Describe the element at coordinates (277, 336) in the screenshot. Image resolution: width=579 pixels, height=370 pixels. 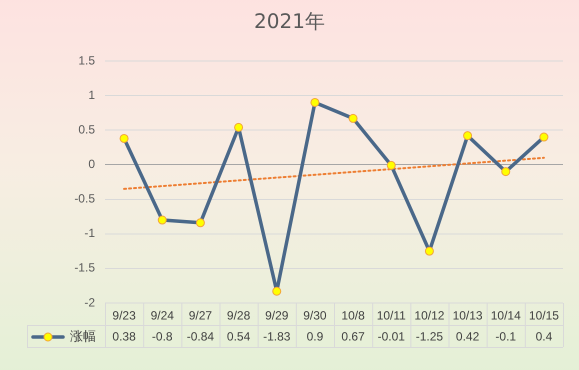
I see `data-label: -1.83` at that location.